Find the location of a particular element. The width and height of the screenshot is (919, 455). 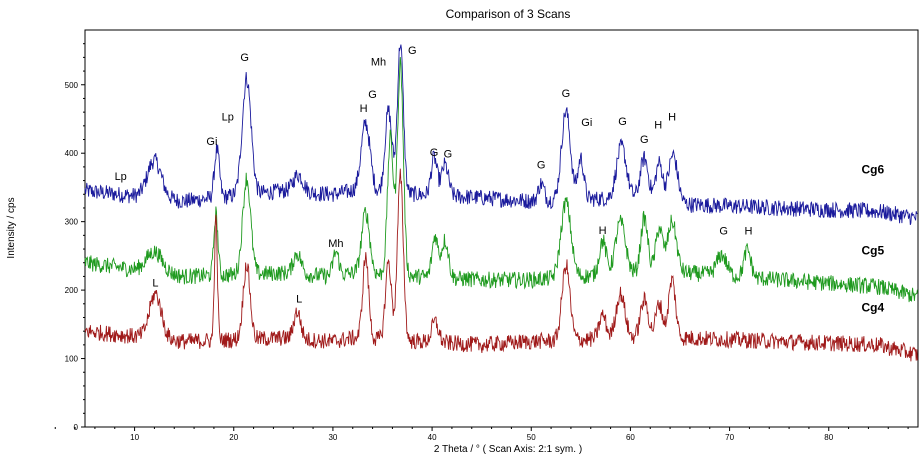

x-tick-label: 30 is located at coordinates (332, 437).